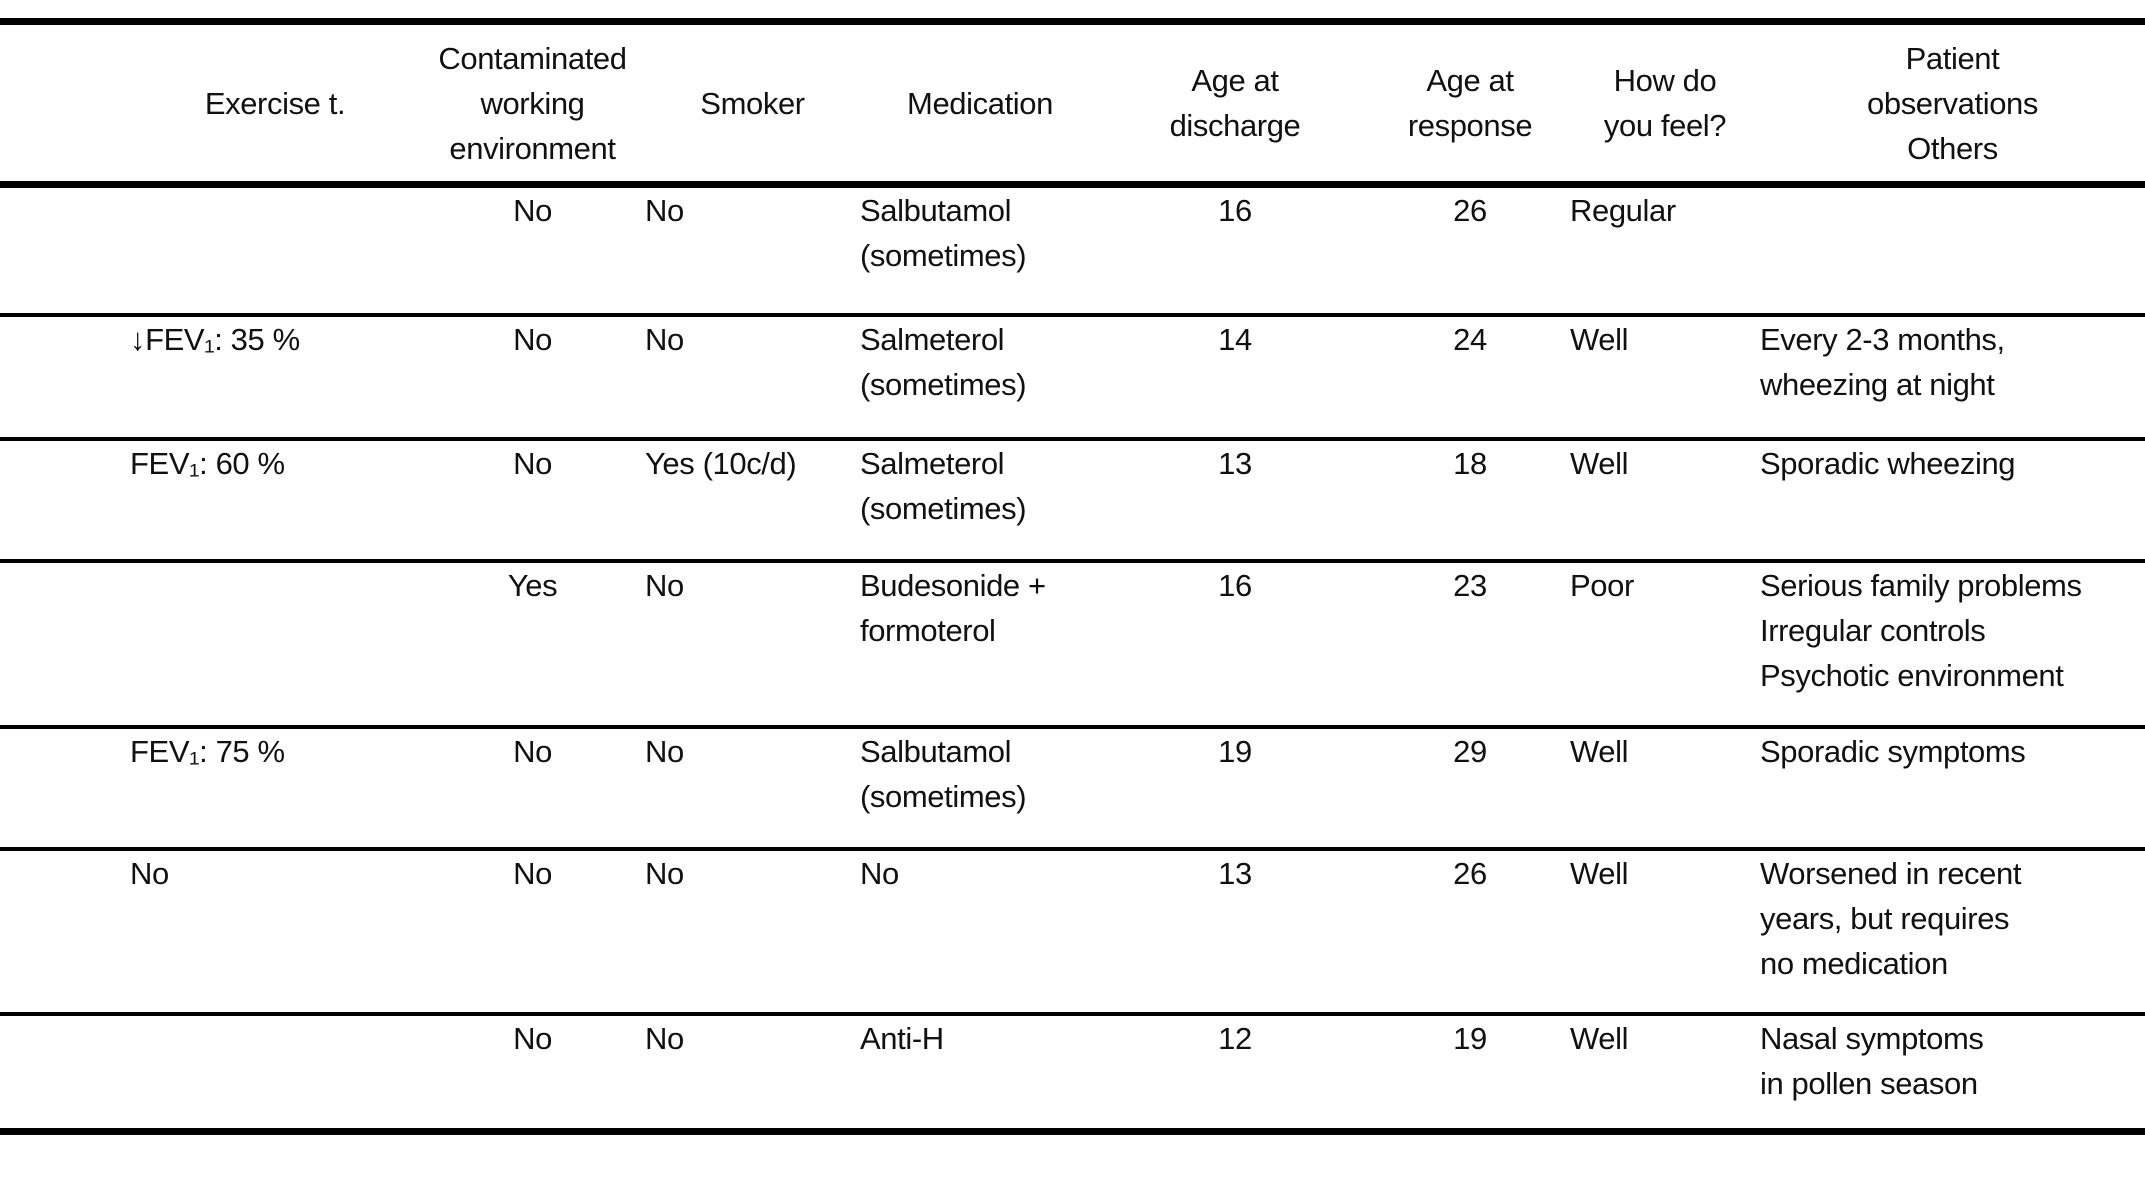 The width and height of the screenshot is (2145, 1179). What do you see at coordinates (902, 1038) in the screenshot?
I see `cell-medication: Anti-H` at bounding box center [902, 1038].